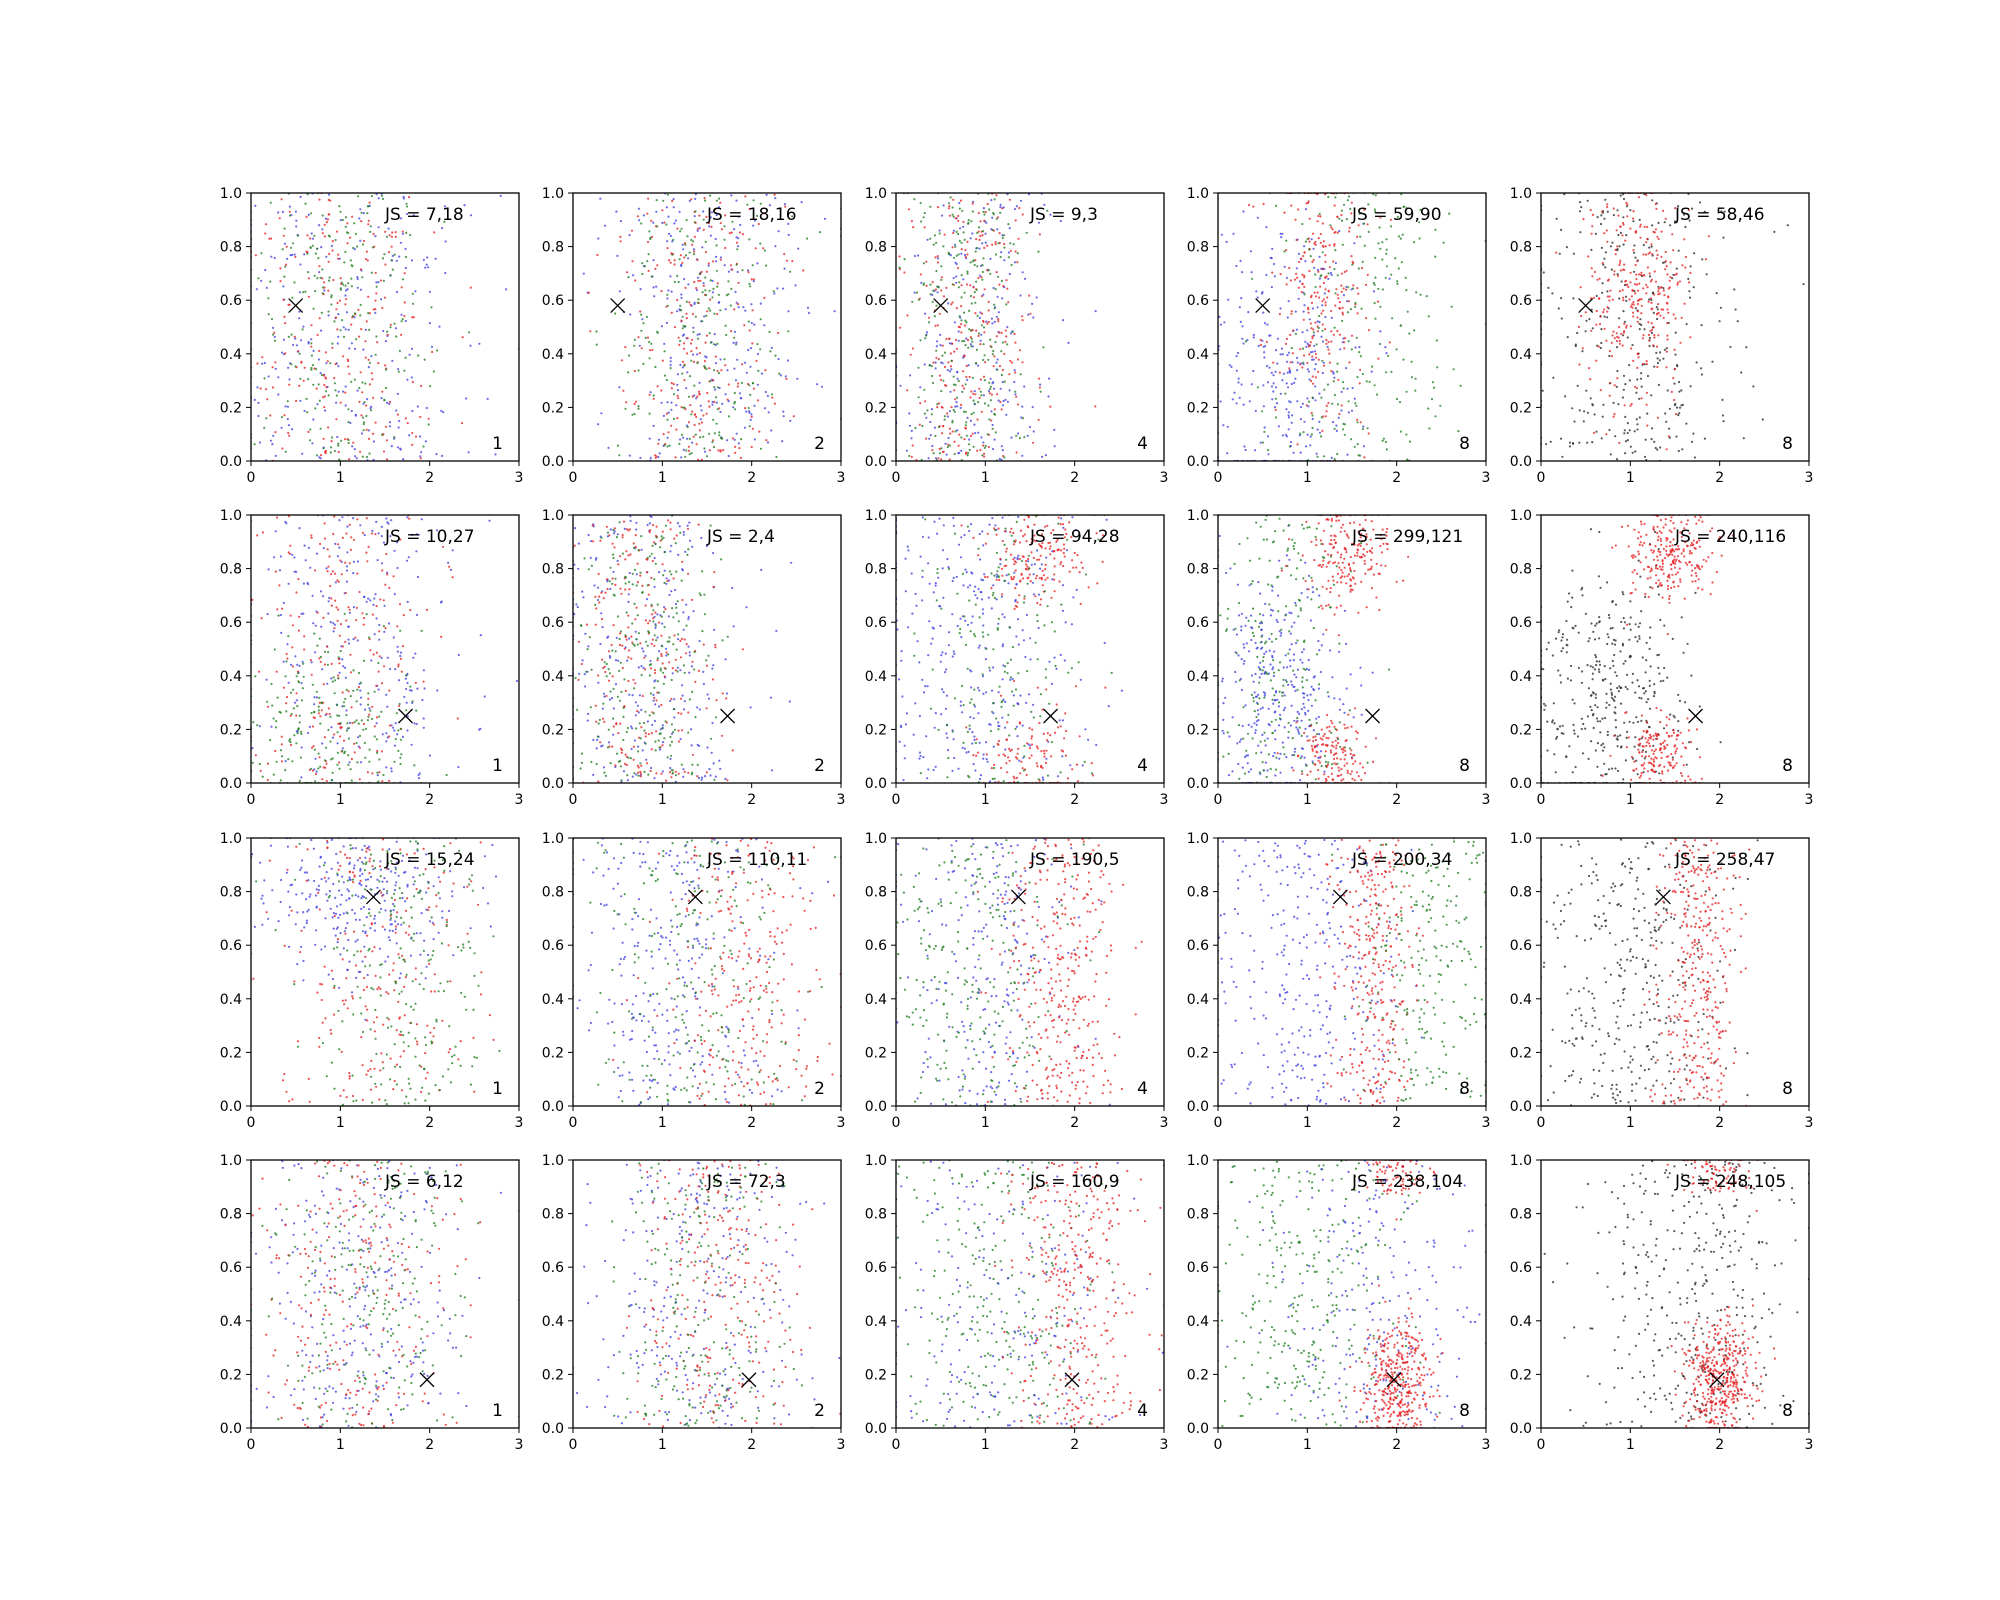 The width and height of the screenshot is (2000, 1600). Describe the element at coordinates (876, 248) in the screenshot. I see `y-tick-label: 0.8` at that location.